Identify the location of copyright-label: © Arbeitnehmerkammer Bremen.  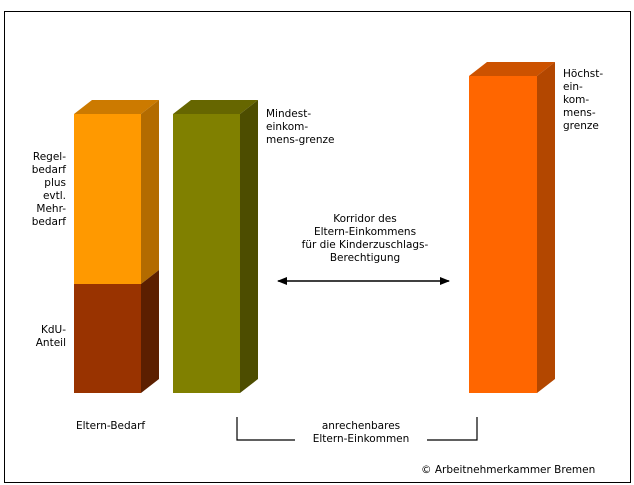
(508, 470).